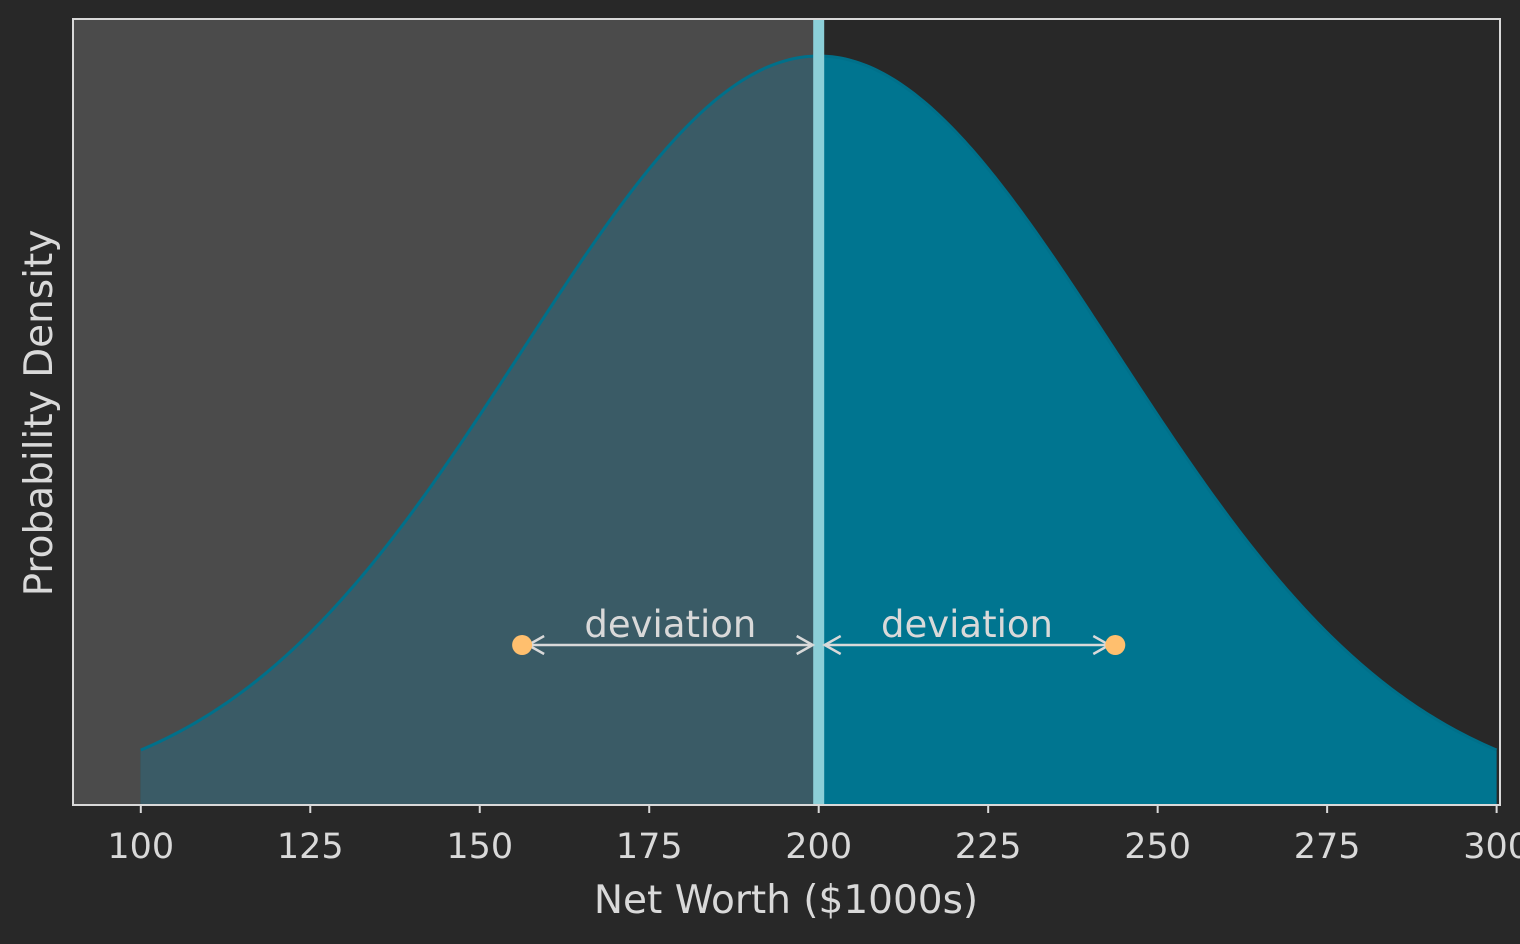  What do you see at coordinates (649, 847) in the screenshot?
I see `x-tick-label: 175` at bounding box center [649, 847].